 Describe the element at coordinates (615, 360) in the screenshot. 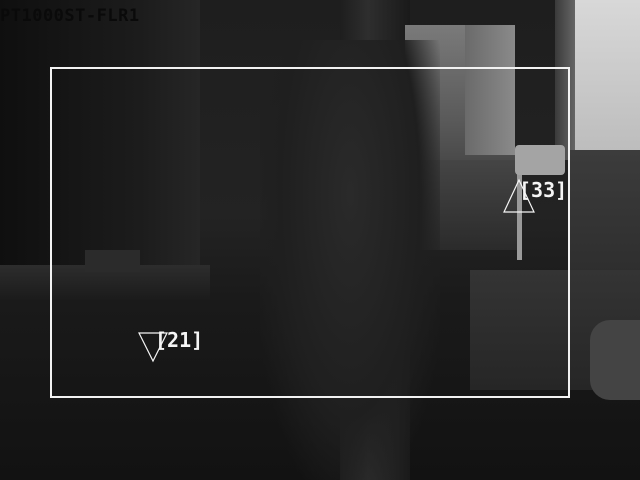

I see `scene-sofa-cushion` at that location.